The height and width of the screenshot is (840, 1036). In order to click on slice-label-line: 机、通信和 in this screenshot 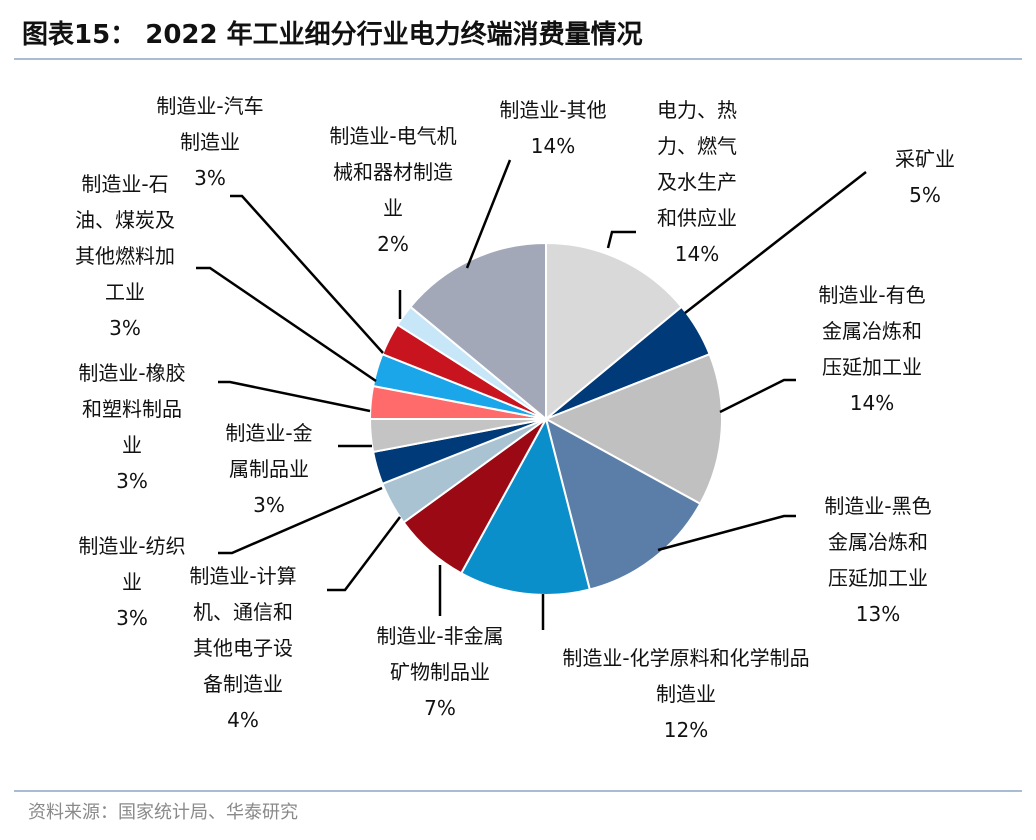, I will do `click(243, 612)`.